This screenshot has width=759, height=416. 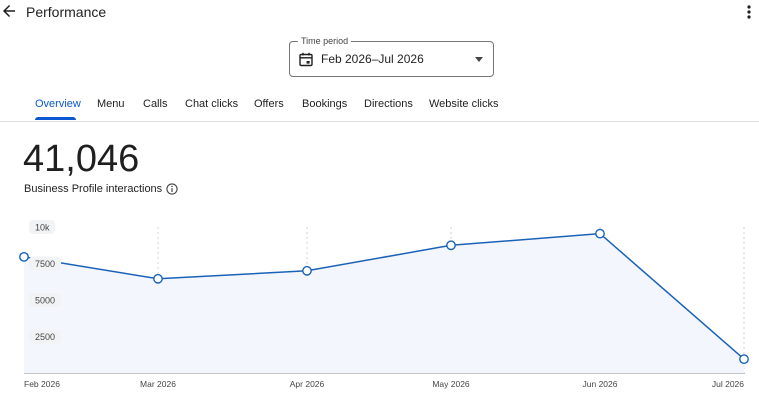 What do you see at coordinates (451, 245) in the screenshot?
I see `data-point-may-2026` at bounding box center [451, 245].